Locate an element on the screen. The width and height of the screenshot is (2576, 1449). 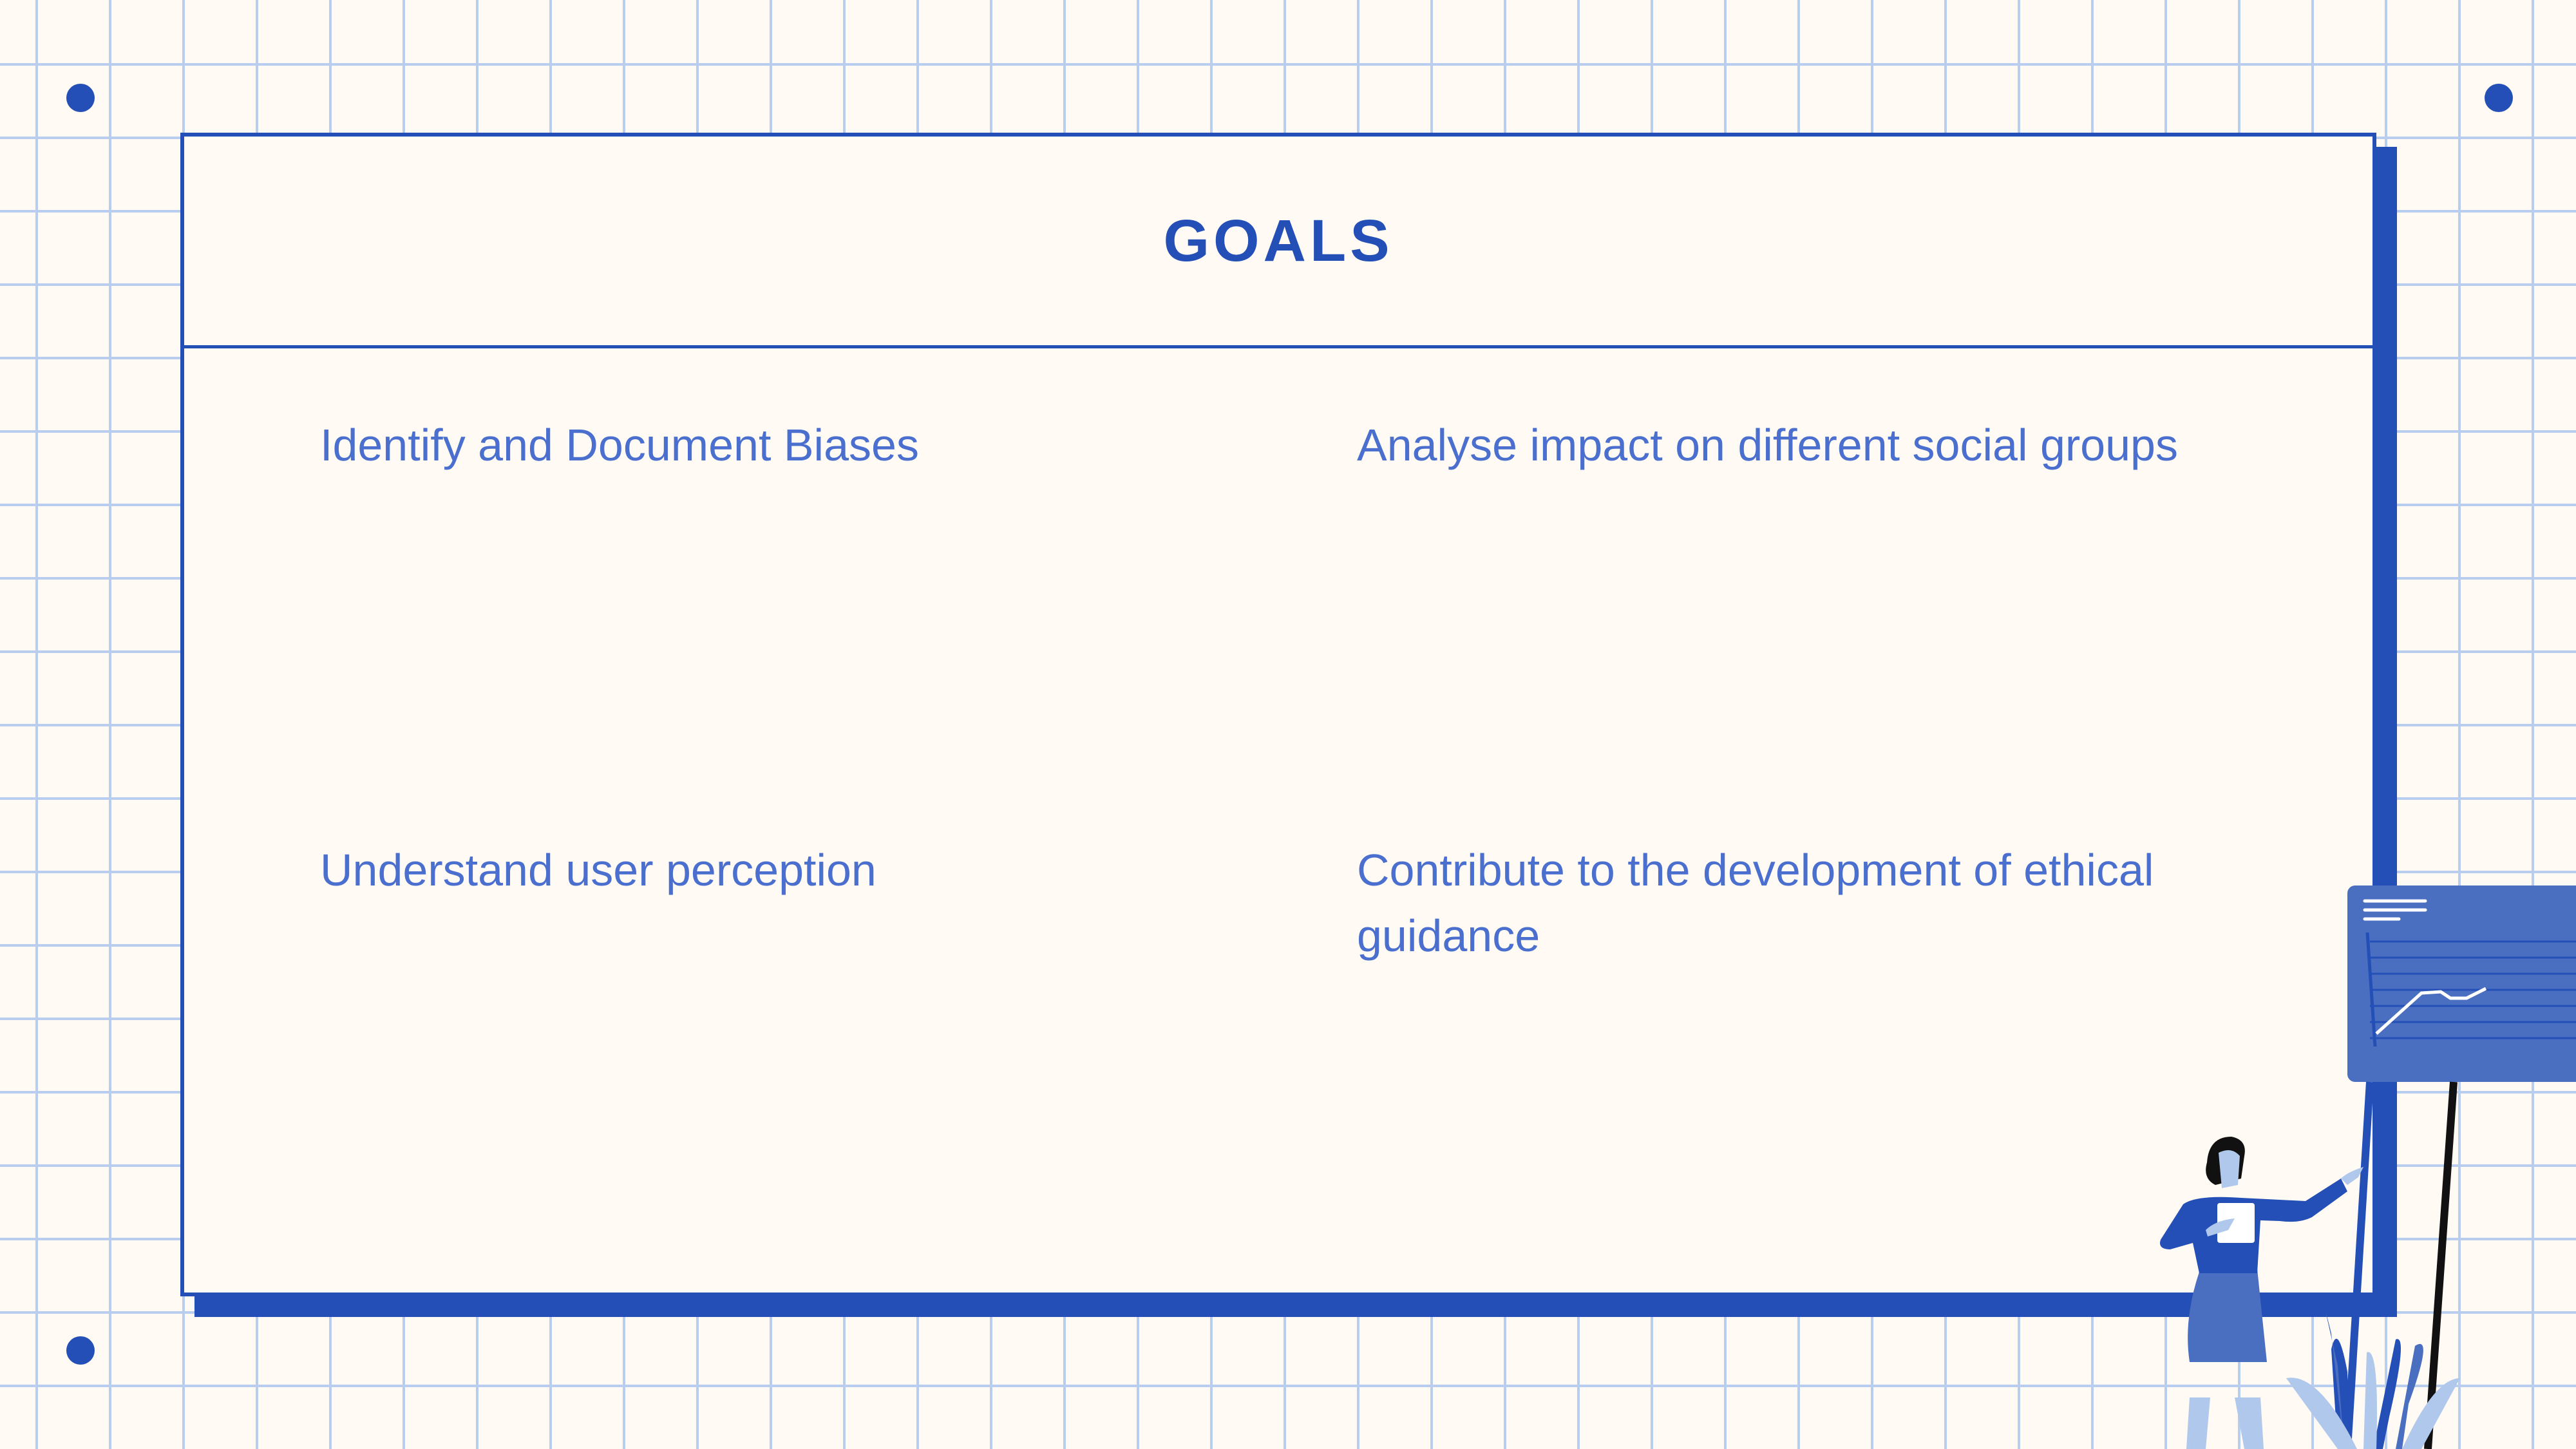
page-title: GOALS is located at coordinates (1278, 240).